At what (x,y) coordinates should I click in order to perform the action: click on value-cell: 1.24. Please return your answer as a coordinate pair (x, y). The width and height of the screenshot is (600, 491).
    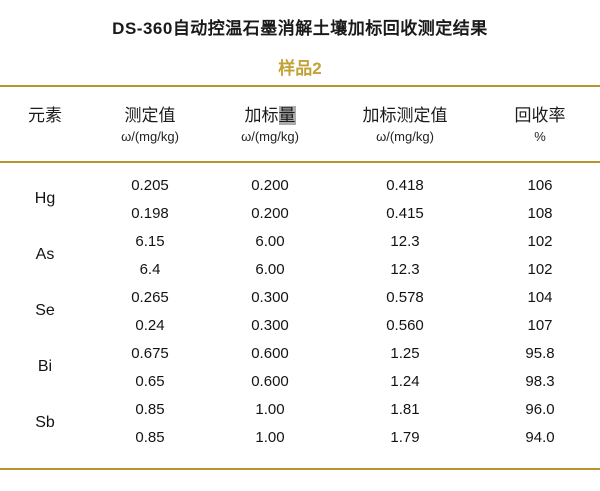
    Looking at the image, I should click on (405, 381).